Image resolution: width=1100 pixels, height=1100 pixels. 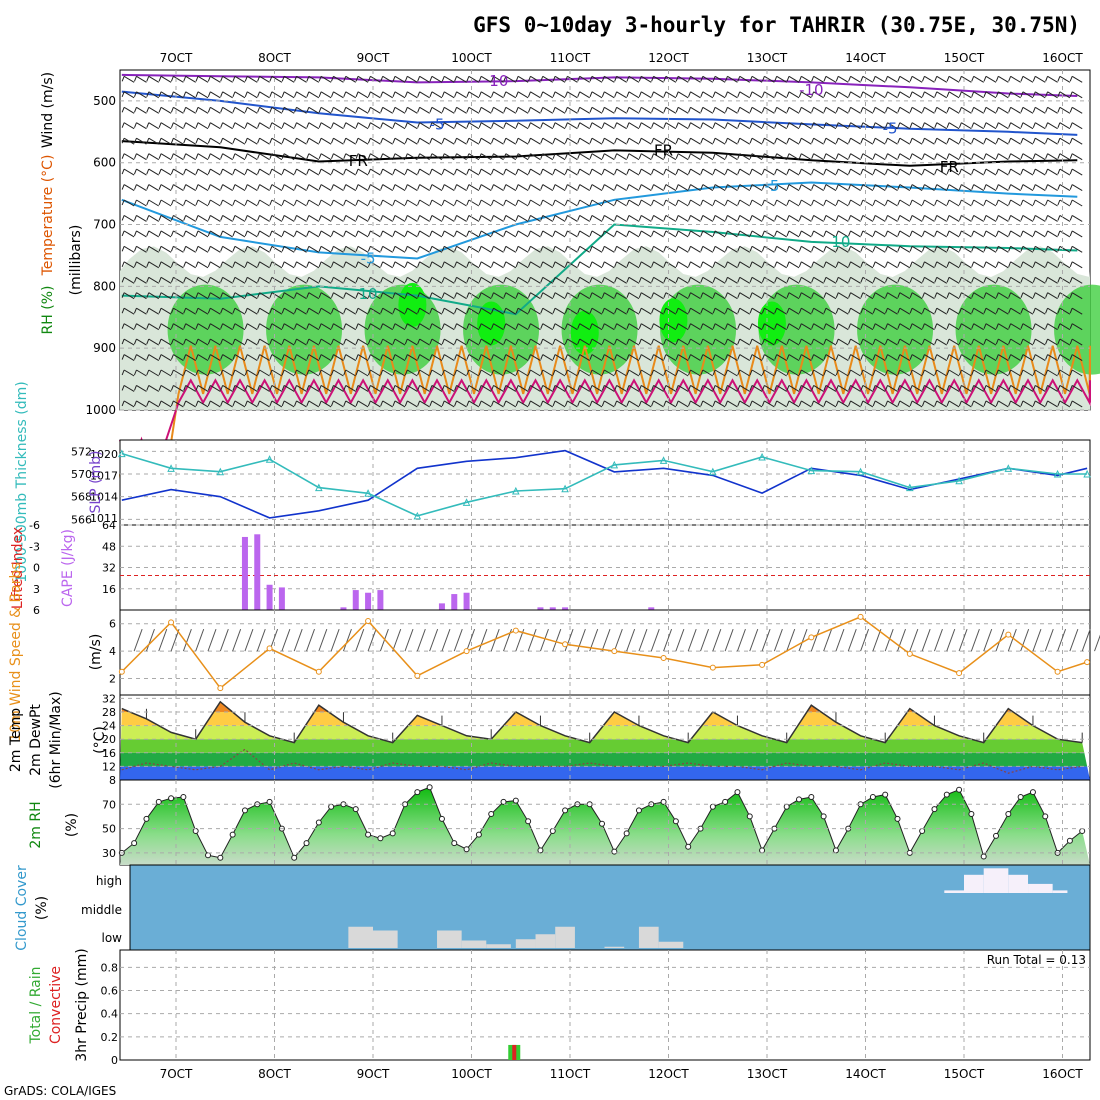 What do you see at coordinates (605, 759) in the screenshot?
I see `temp-band` at bounding box center [605, 759].